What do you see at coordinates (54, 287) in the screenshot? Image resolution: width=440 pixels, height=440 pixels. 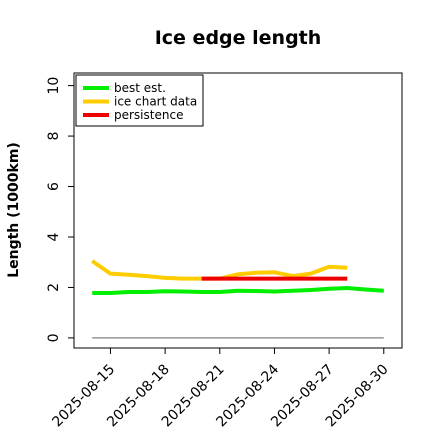 I see `y-tick-label: 2` at bounding box center [54, 287].